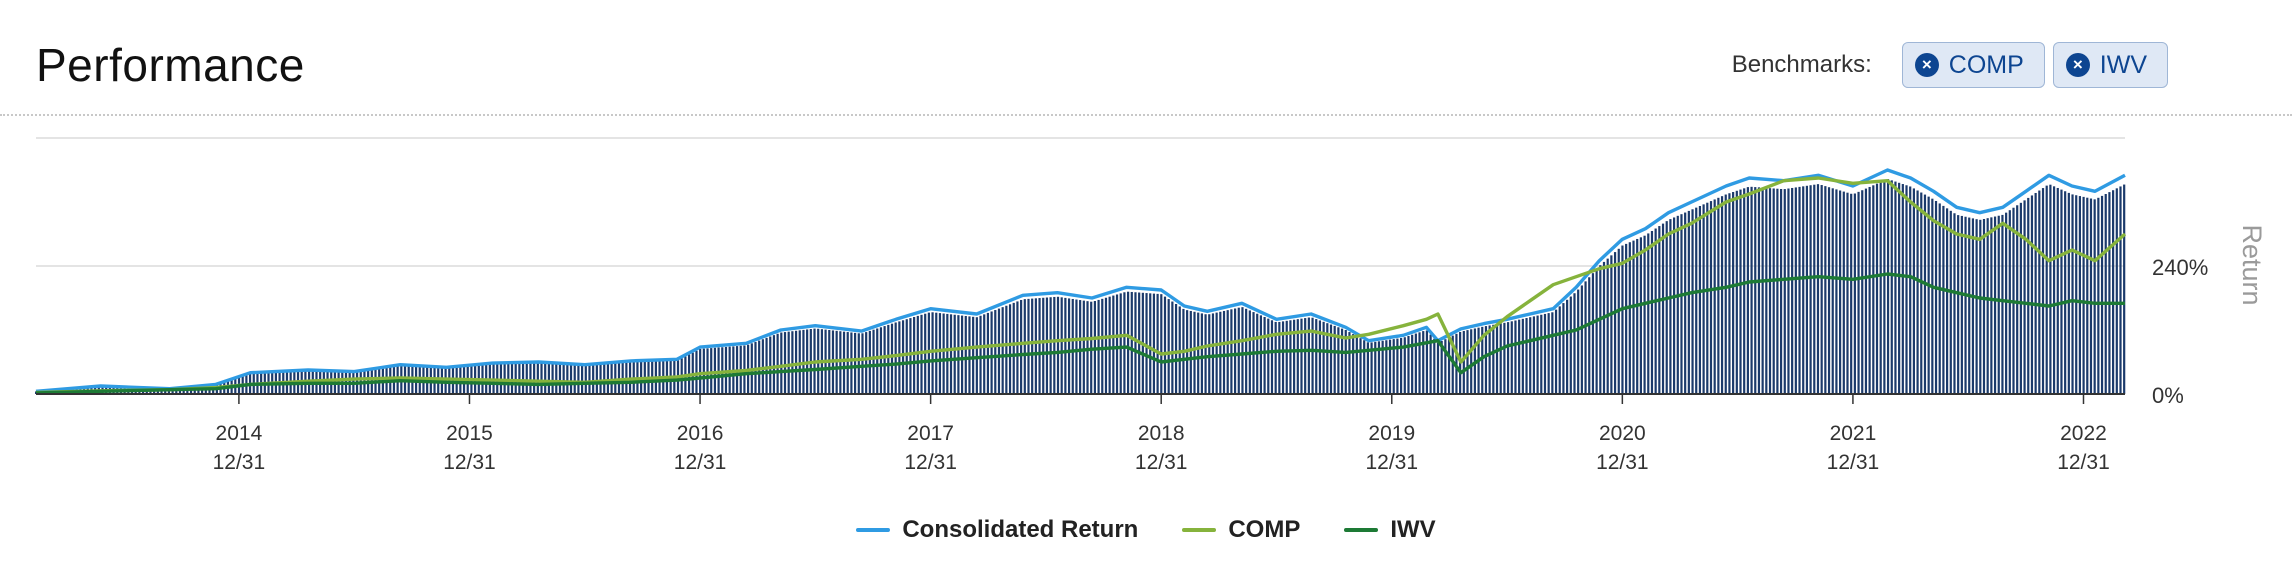 Image resolution: width=2292 pixels, height=566 pixels. Describe the element at coordinates (997, 530) in the screenshot. I see `legend-item-consolidated: Consolidated Return` at that location.